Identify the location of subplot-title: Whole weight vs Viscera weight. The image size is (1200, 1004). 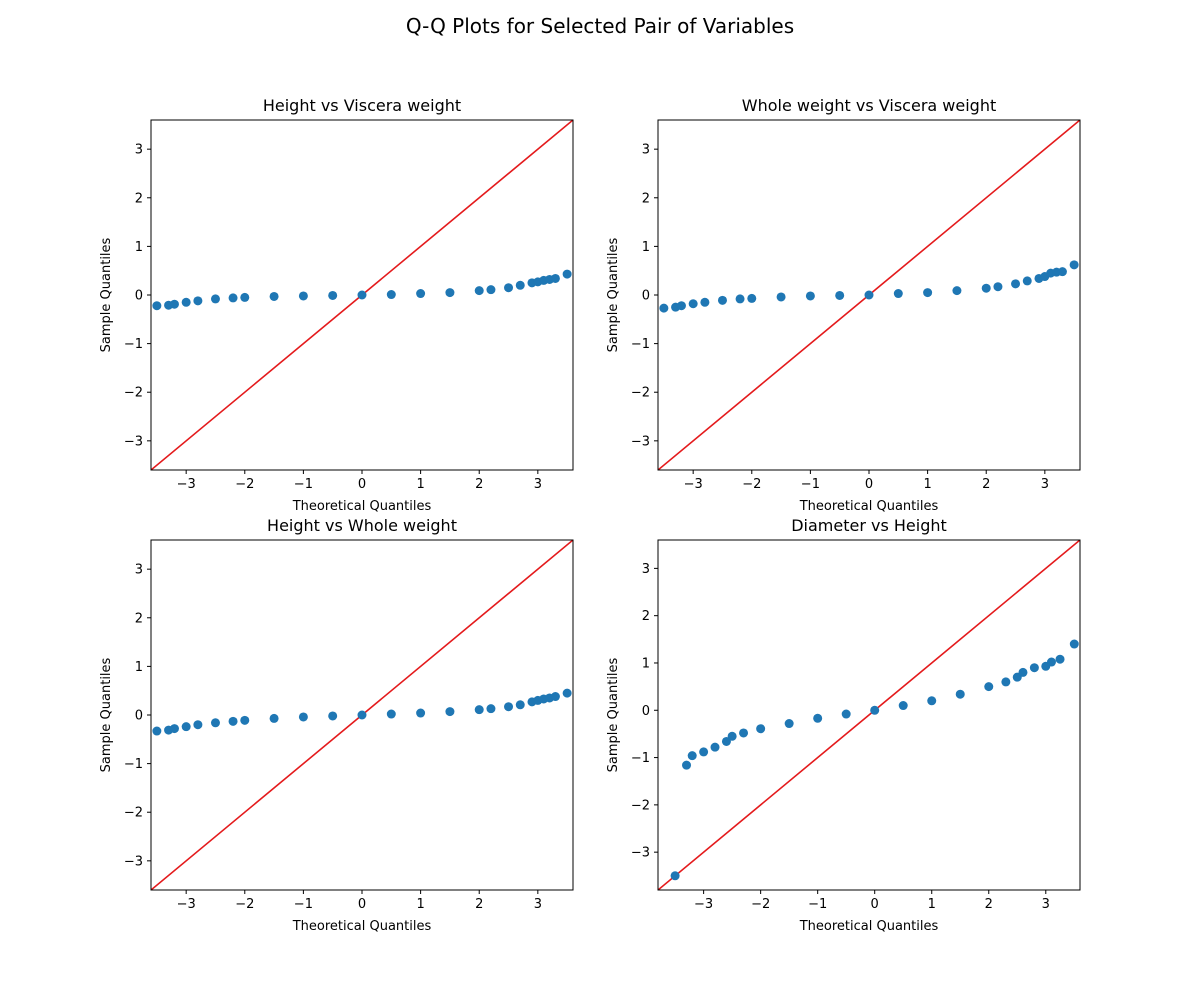
(869, 105).